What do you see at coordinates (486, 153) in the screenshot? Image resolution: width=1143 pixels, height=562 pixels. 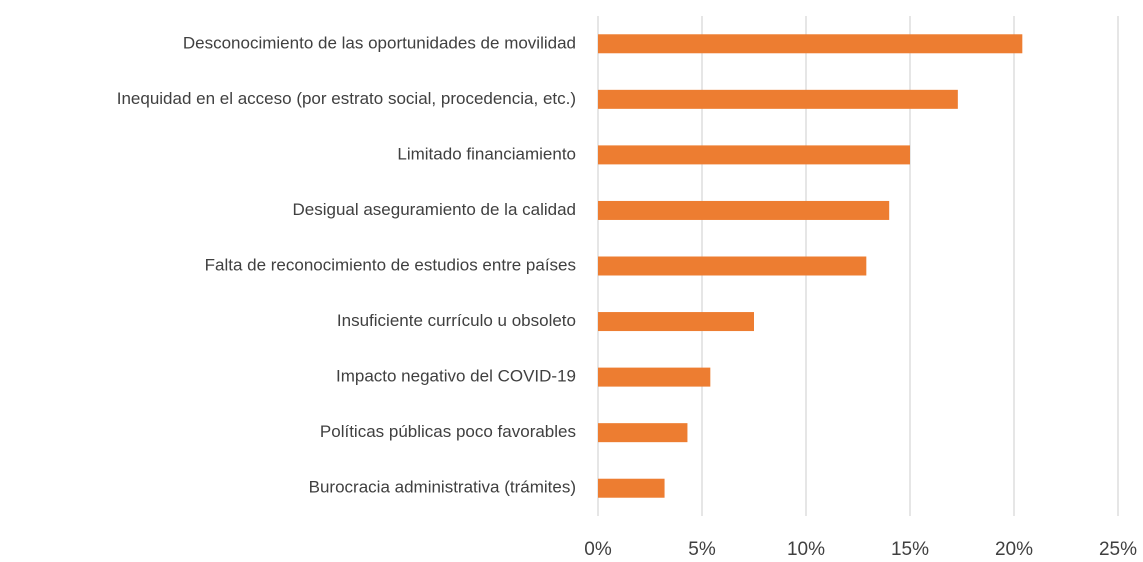 I see `y-tick-label: Limitado financiamiento` at bounding box center [486, 153].